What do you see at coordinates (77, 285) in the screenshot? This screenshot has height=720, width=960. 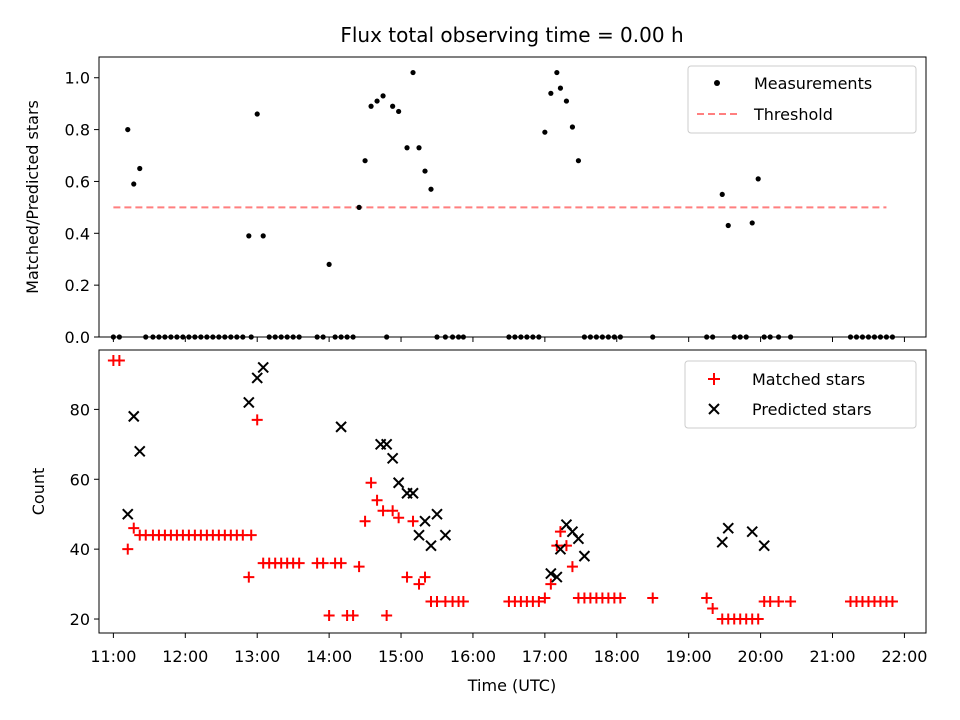 I see `top-y-tick-label: 0.2` at bounding box center [77, 285].